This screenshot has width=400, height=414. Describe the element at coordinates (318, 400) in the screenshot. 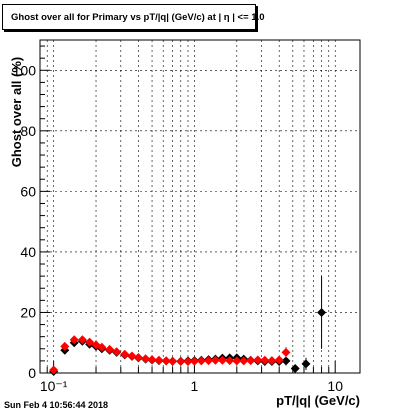

I see `x-axis-label: pT/|q| (GeV/c)` at that location.